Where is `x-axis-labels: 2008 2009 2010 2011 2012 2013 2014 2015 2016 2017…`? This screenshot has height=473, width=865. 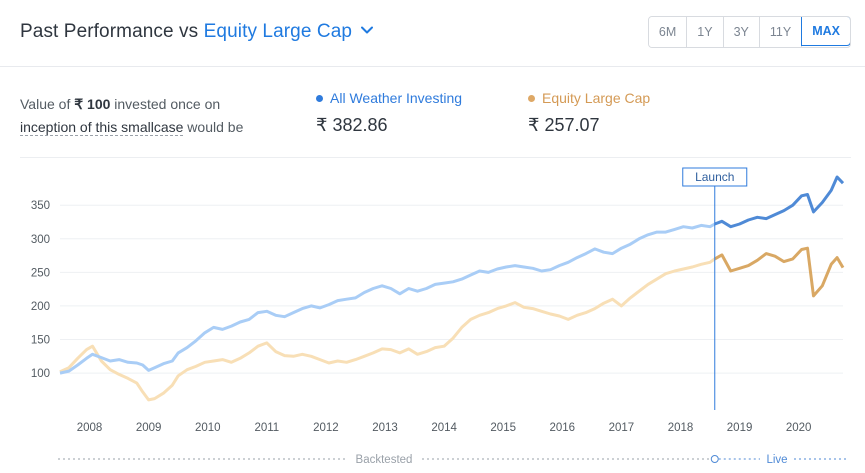
x-axis-labels: 2008 2009 2010 2011 2012 2013 2014 2015 2016 2017… is located at coordinates (444, 428).